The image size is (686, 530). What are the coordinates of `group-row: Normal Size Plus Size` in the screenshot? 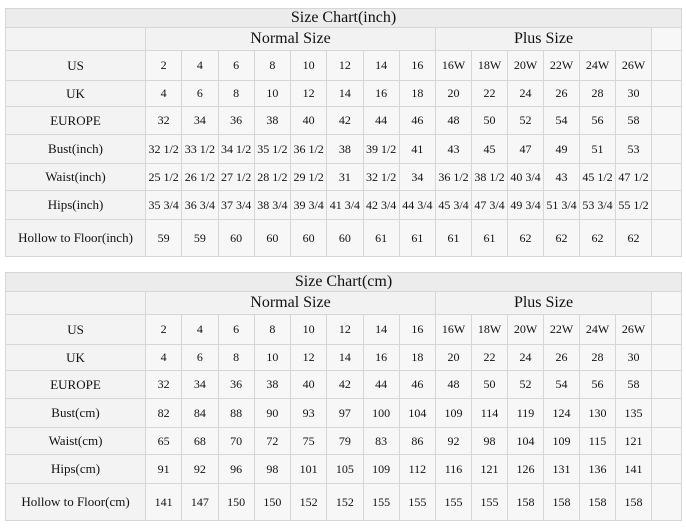 It's located at (344, 39).